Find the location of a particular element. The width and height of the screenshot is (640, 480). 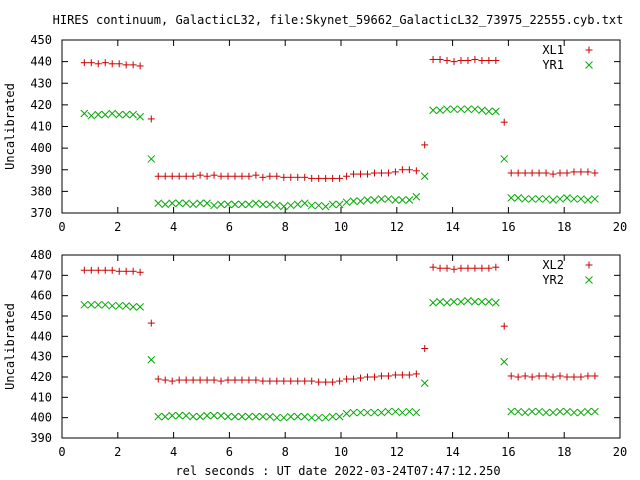

y-tick-label: 430 is located at coordinates (41, 83).